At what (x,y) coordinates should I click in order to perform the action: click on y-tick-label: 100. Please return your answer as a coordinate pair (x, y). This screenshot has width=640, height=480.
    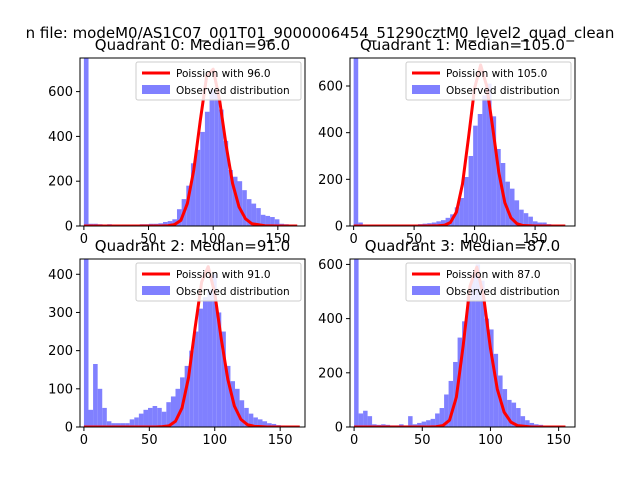
    Looking at the image, I should click on (60, 389).